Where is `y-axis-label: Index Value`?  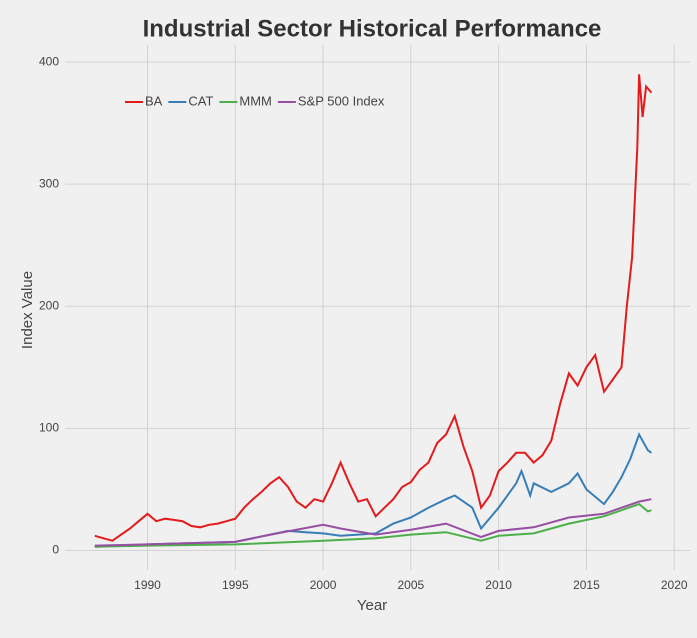 y-axis-label: Index Value is located at coordinates (27, 310).